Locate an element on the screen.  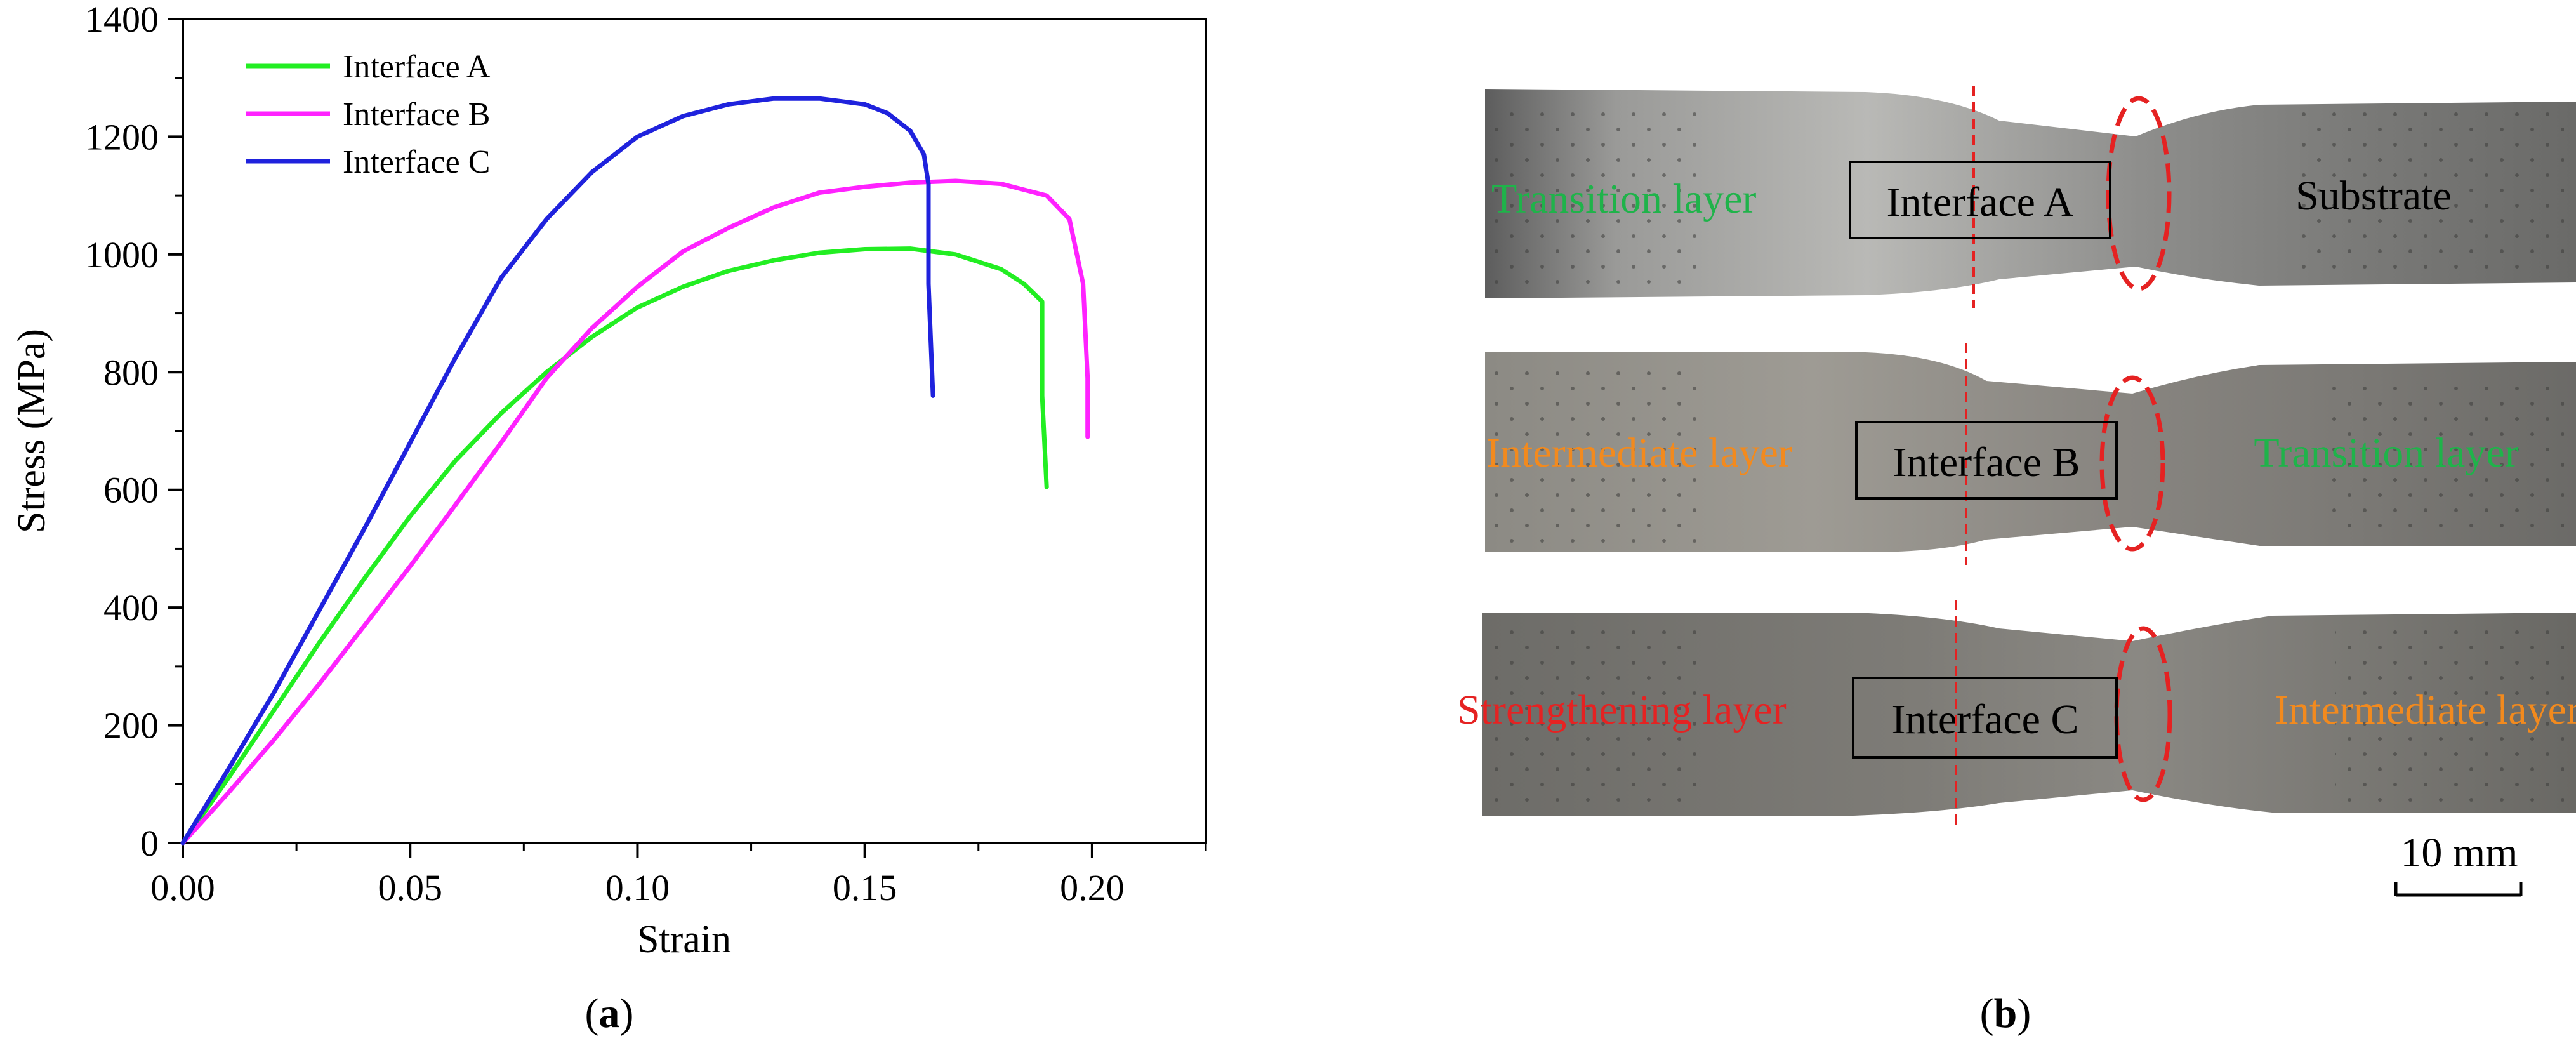
specimen-c-right-label: Intermediate layer is located at coordinates (2426, 710).